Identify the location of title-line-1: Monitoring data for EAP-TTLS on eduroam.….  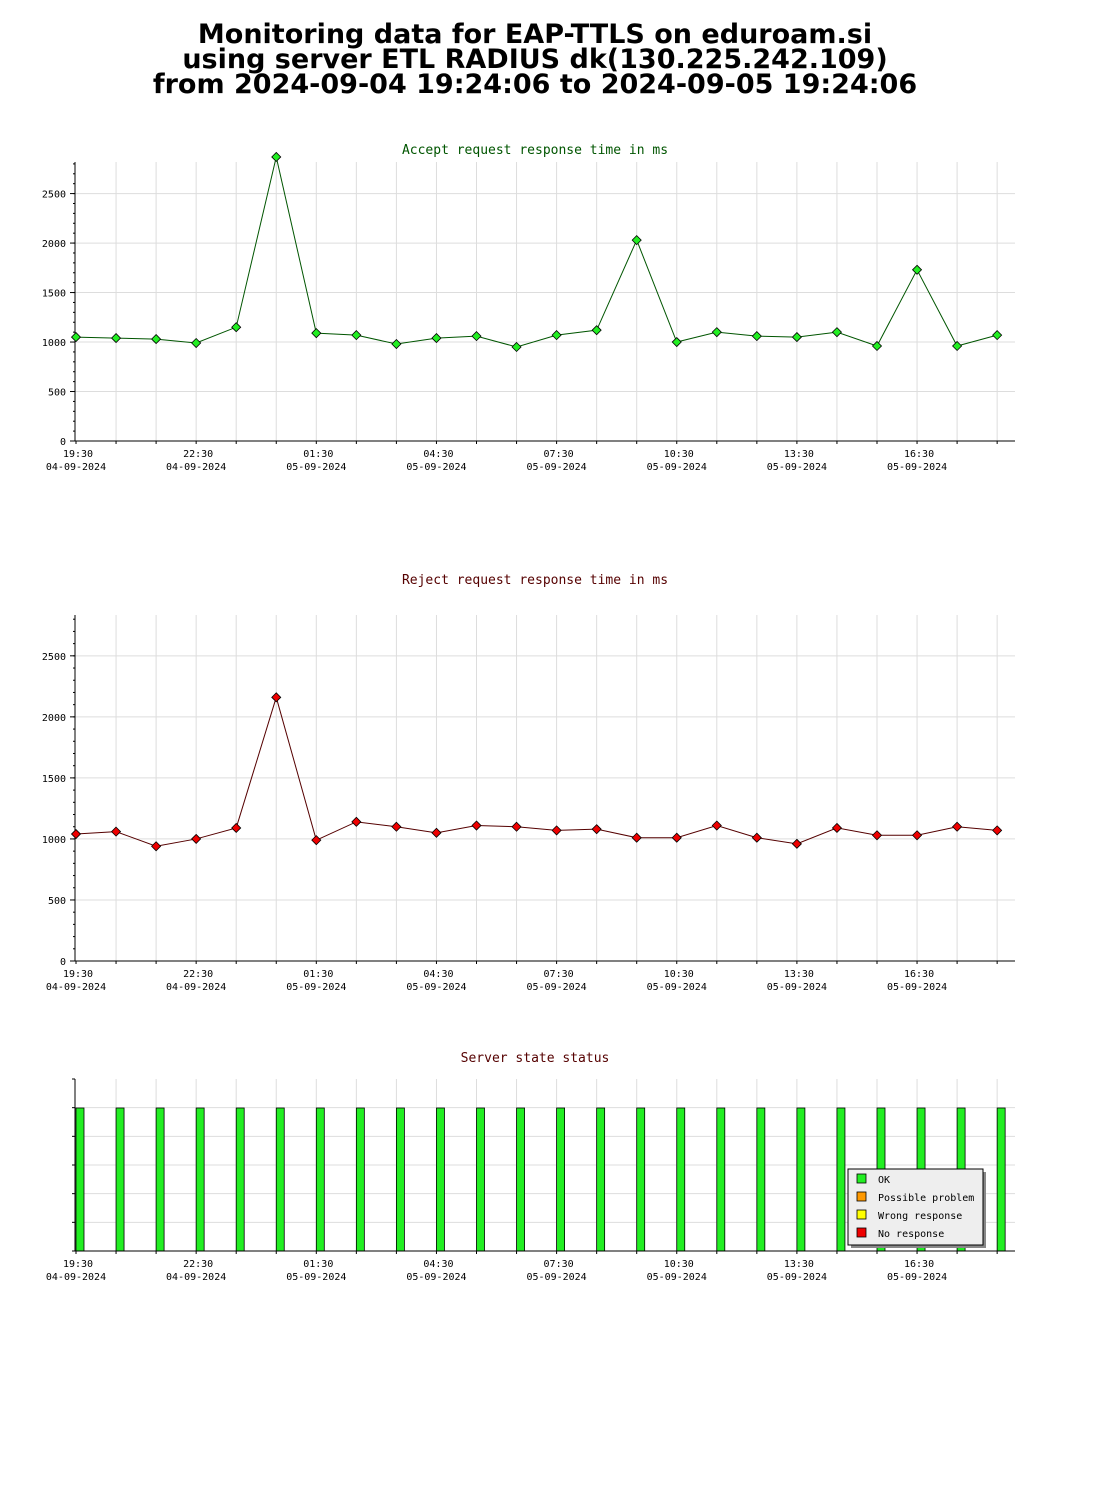
(535, 34).